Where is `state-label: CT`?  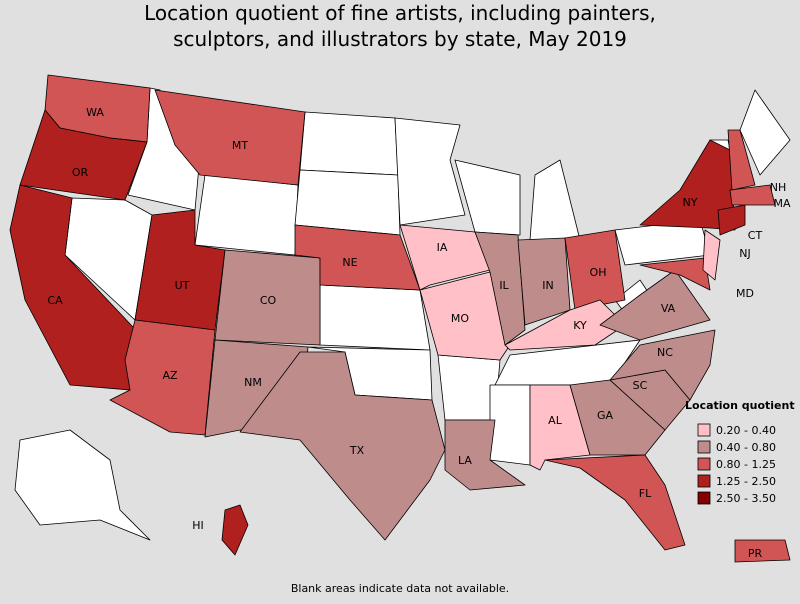
state-label: CT is located at coordinates (755, 235).